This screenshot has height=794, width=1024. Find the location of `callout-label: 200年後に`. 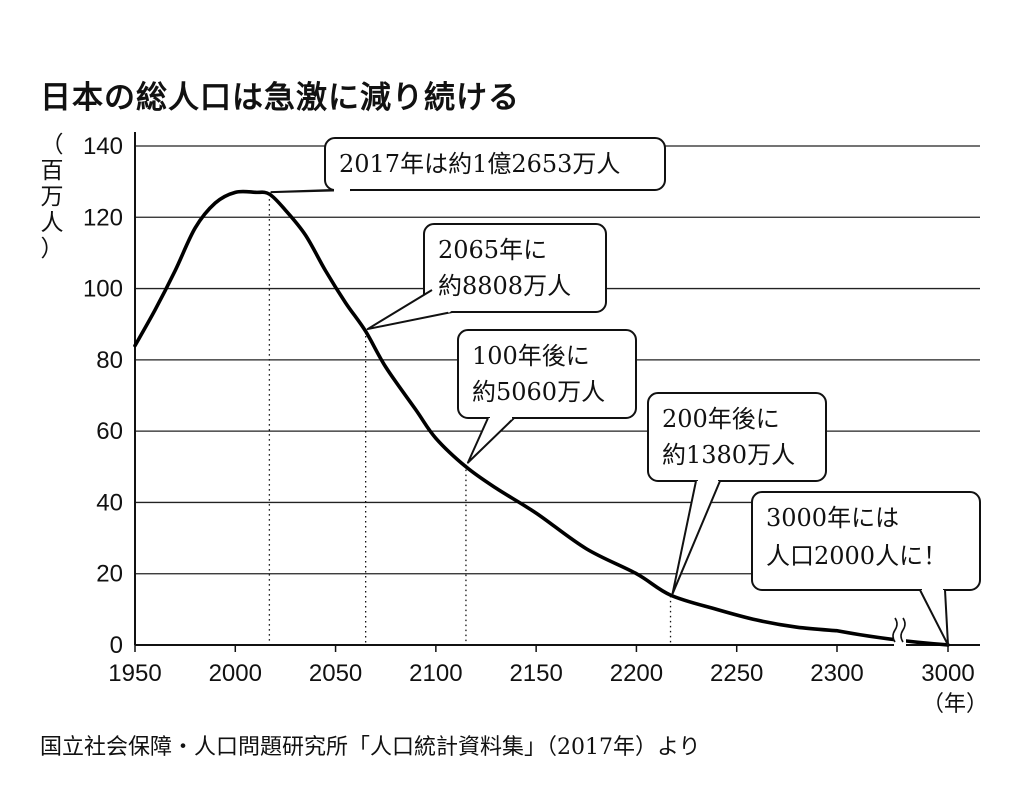

callout-label: 200年後に is located at coordinates (721, 419).